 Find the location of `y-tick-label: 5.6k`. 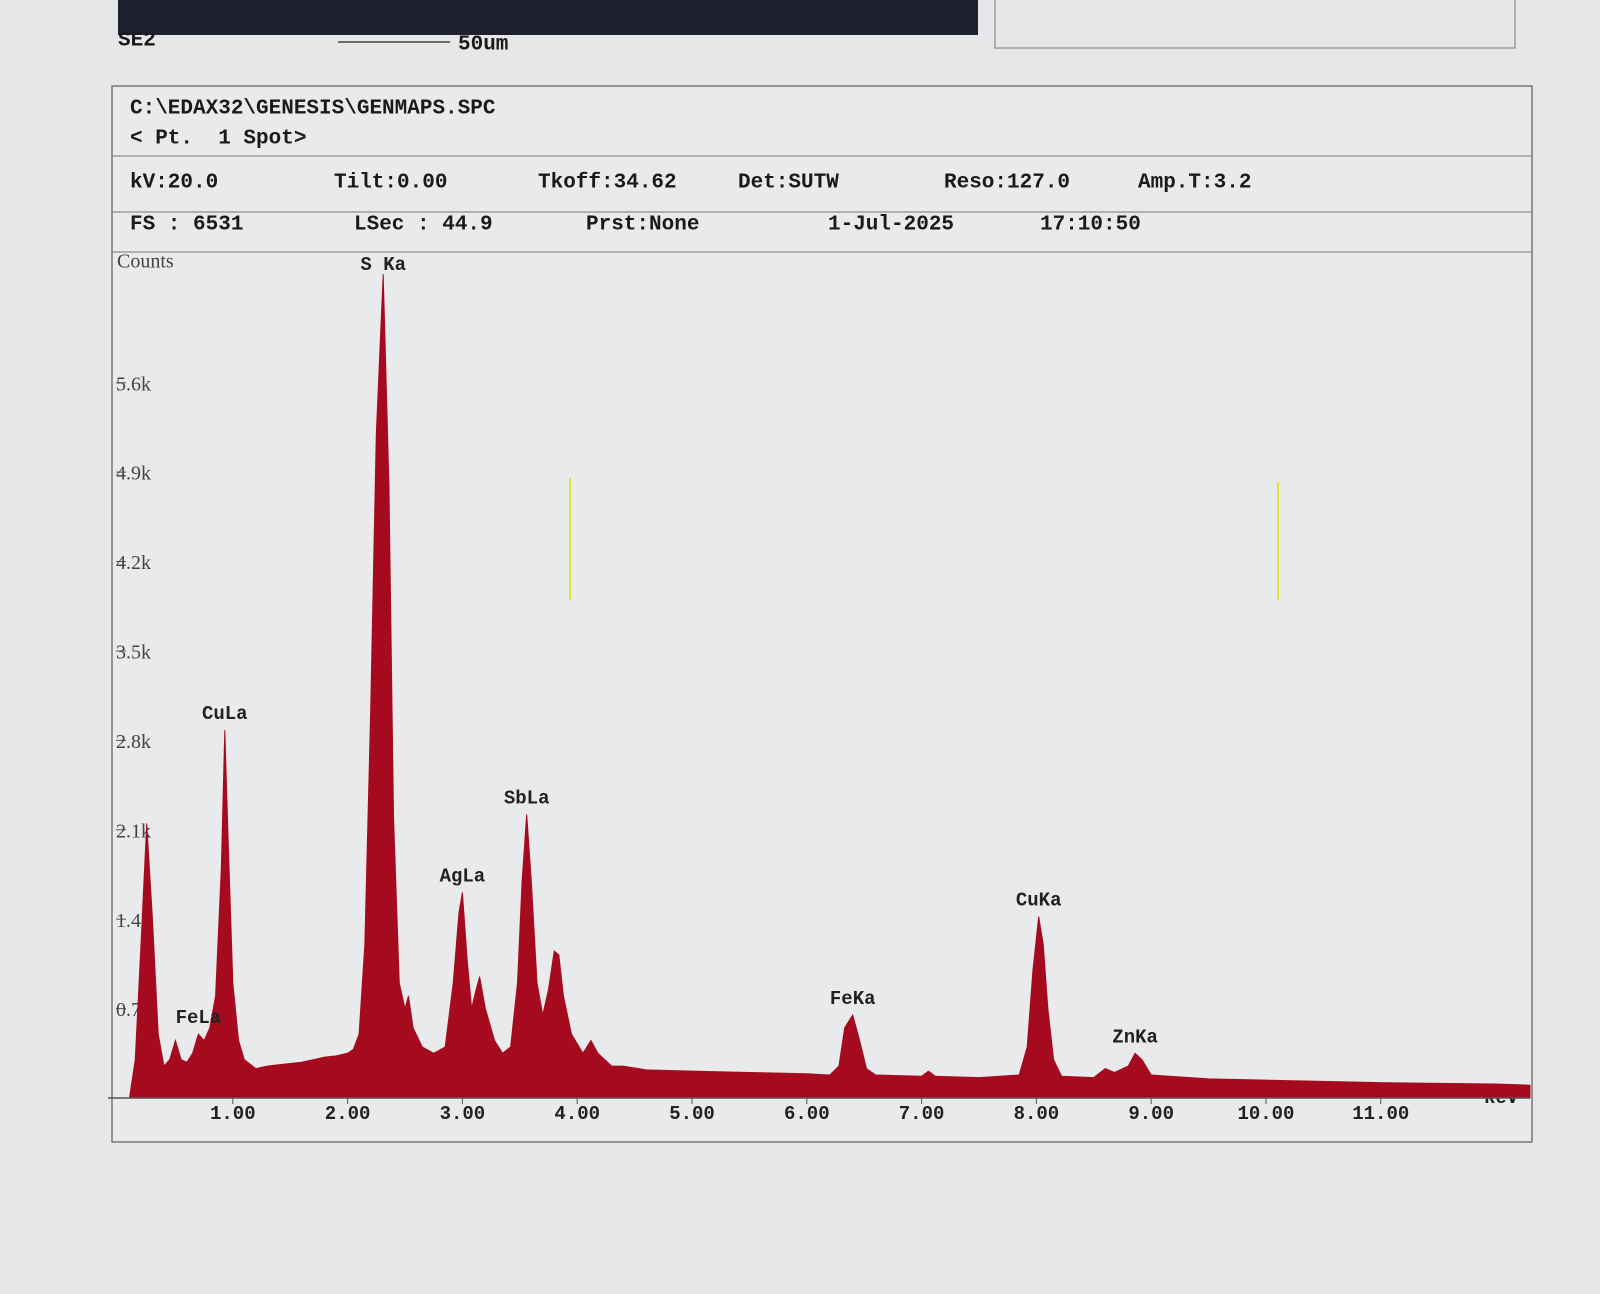

y-tick-label: 5.6k is located at coordinates (133, 384).